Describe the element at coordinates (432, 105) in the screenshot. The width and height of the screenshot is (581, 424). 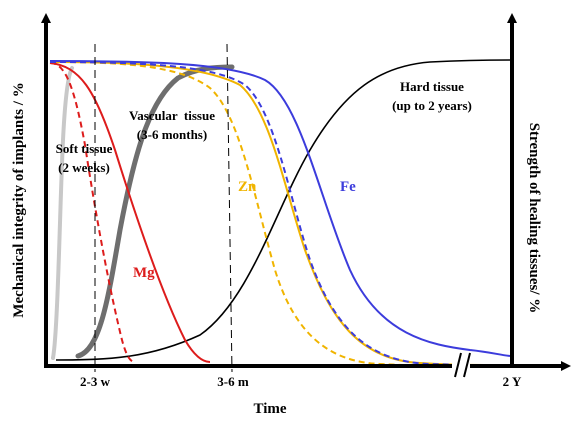
I see `hard-tissue-line-2: (up to 2 years)` at that location.